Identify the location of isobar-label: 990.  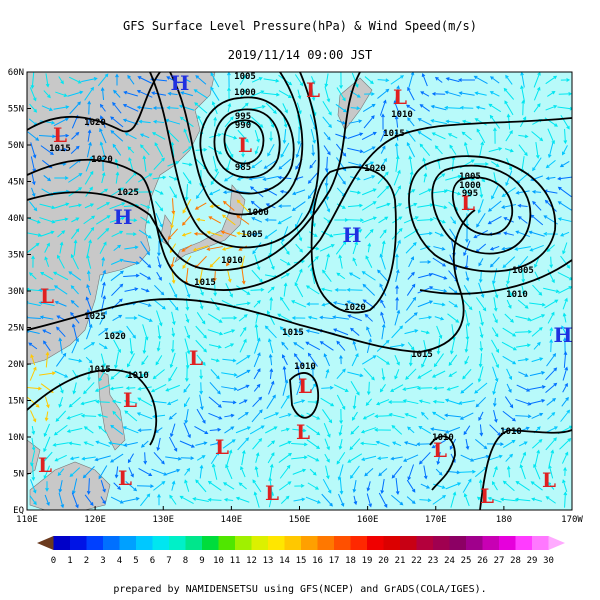
(243, 126).